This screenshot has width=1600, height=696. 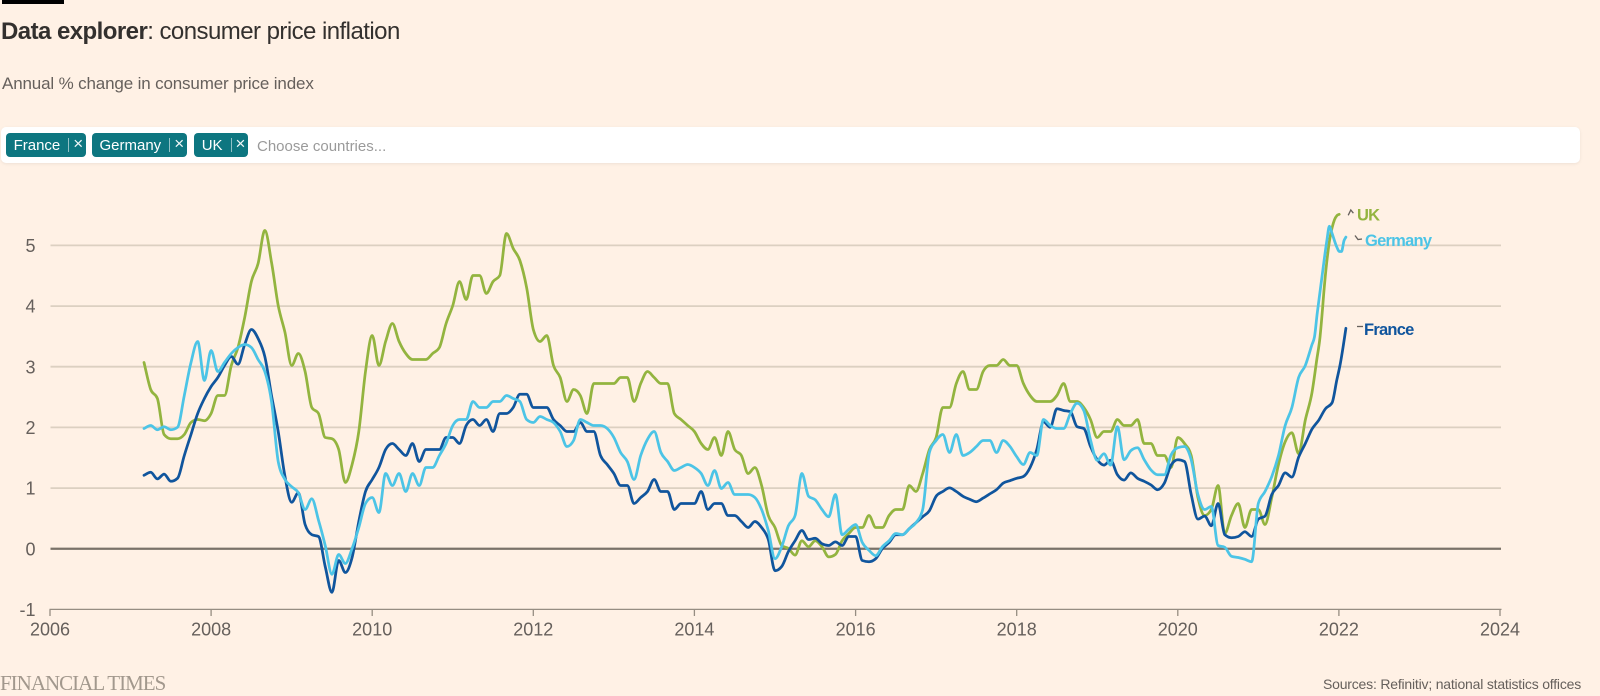 I want to click on svg-text: 4, so click(x=30, y=307).